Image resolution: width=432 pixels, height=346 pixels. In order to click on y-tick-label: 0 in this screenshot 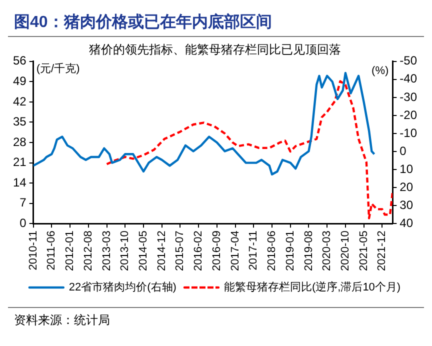, I will do `click(23, 223)`.